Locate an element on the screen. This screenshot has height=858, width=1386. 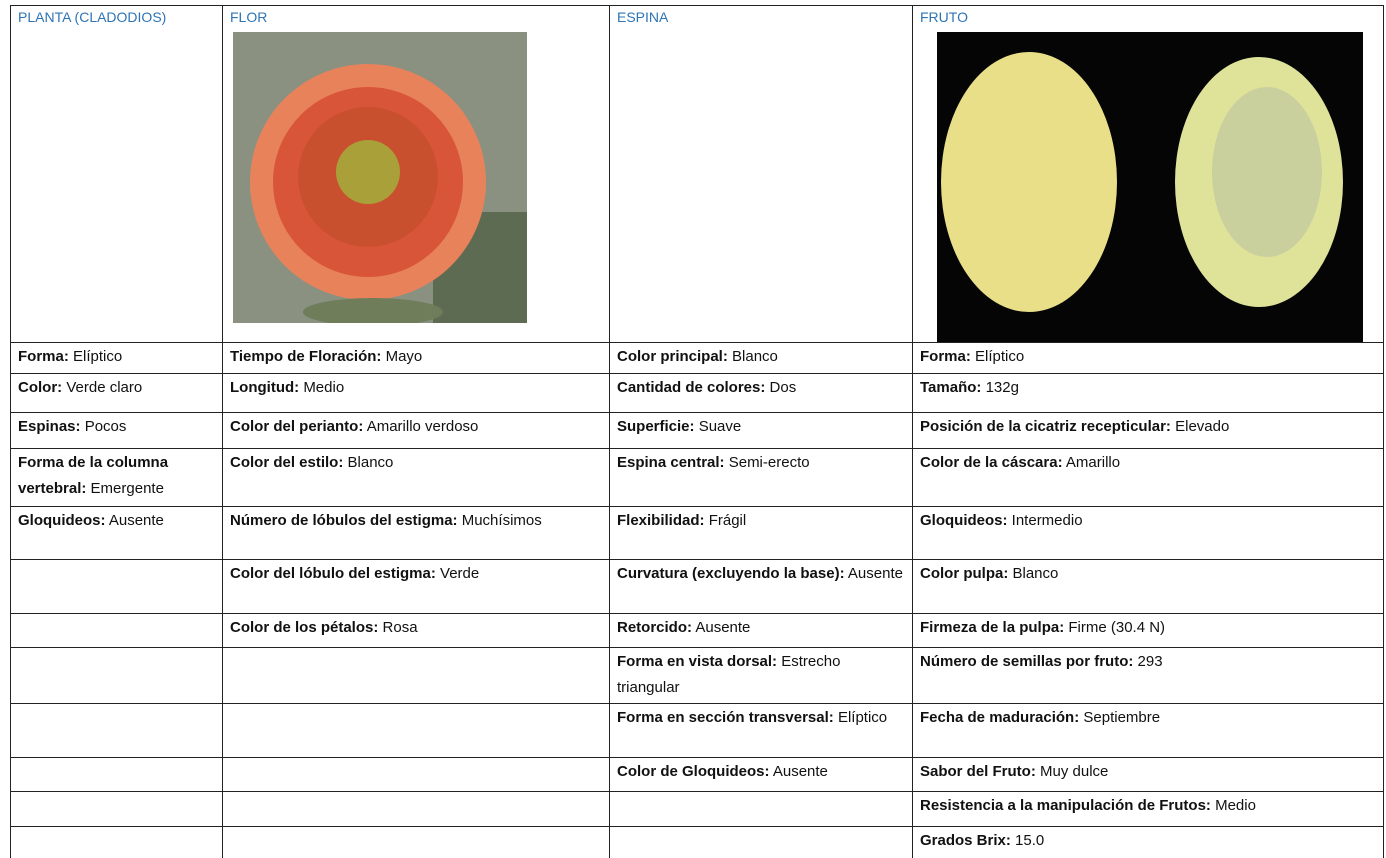
attribute-cell: Fecha de maduración: Septiembre is located at coordinates (1148, 718).